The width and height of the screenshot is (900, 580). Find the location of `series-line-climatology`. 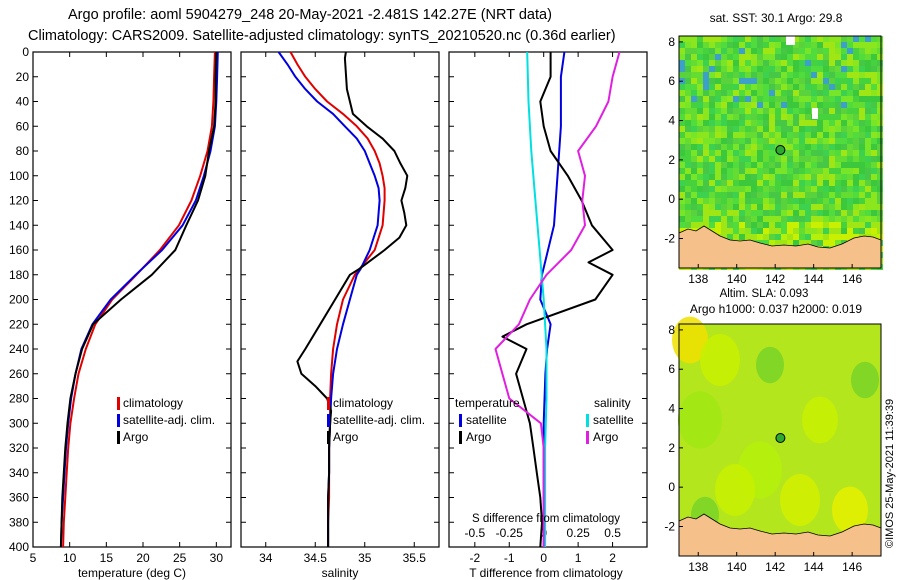

series-line-climatology is located at coordinates (139, 299).